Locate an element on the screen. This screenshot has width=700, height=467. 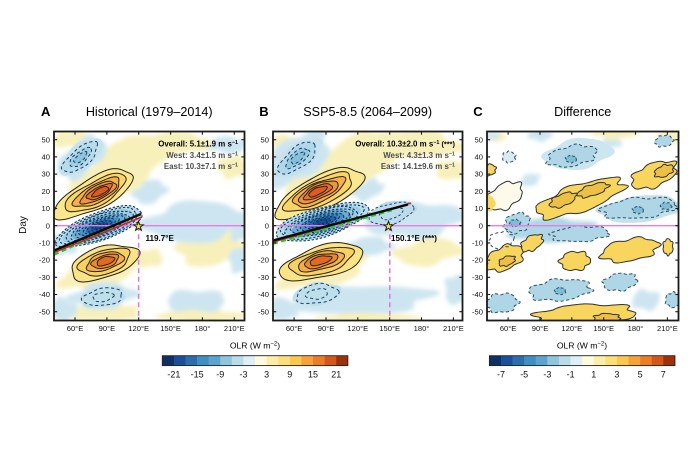
svg-text: West: 3.4±1.5 m s−1 is located at coordinates (202, 155).